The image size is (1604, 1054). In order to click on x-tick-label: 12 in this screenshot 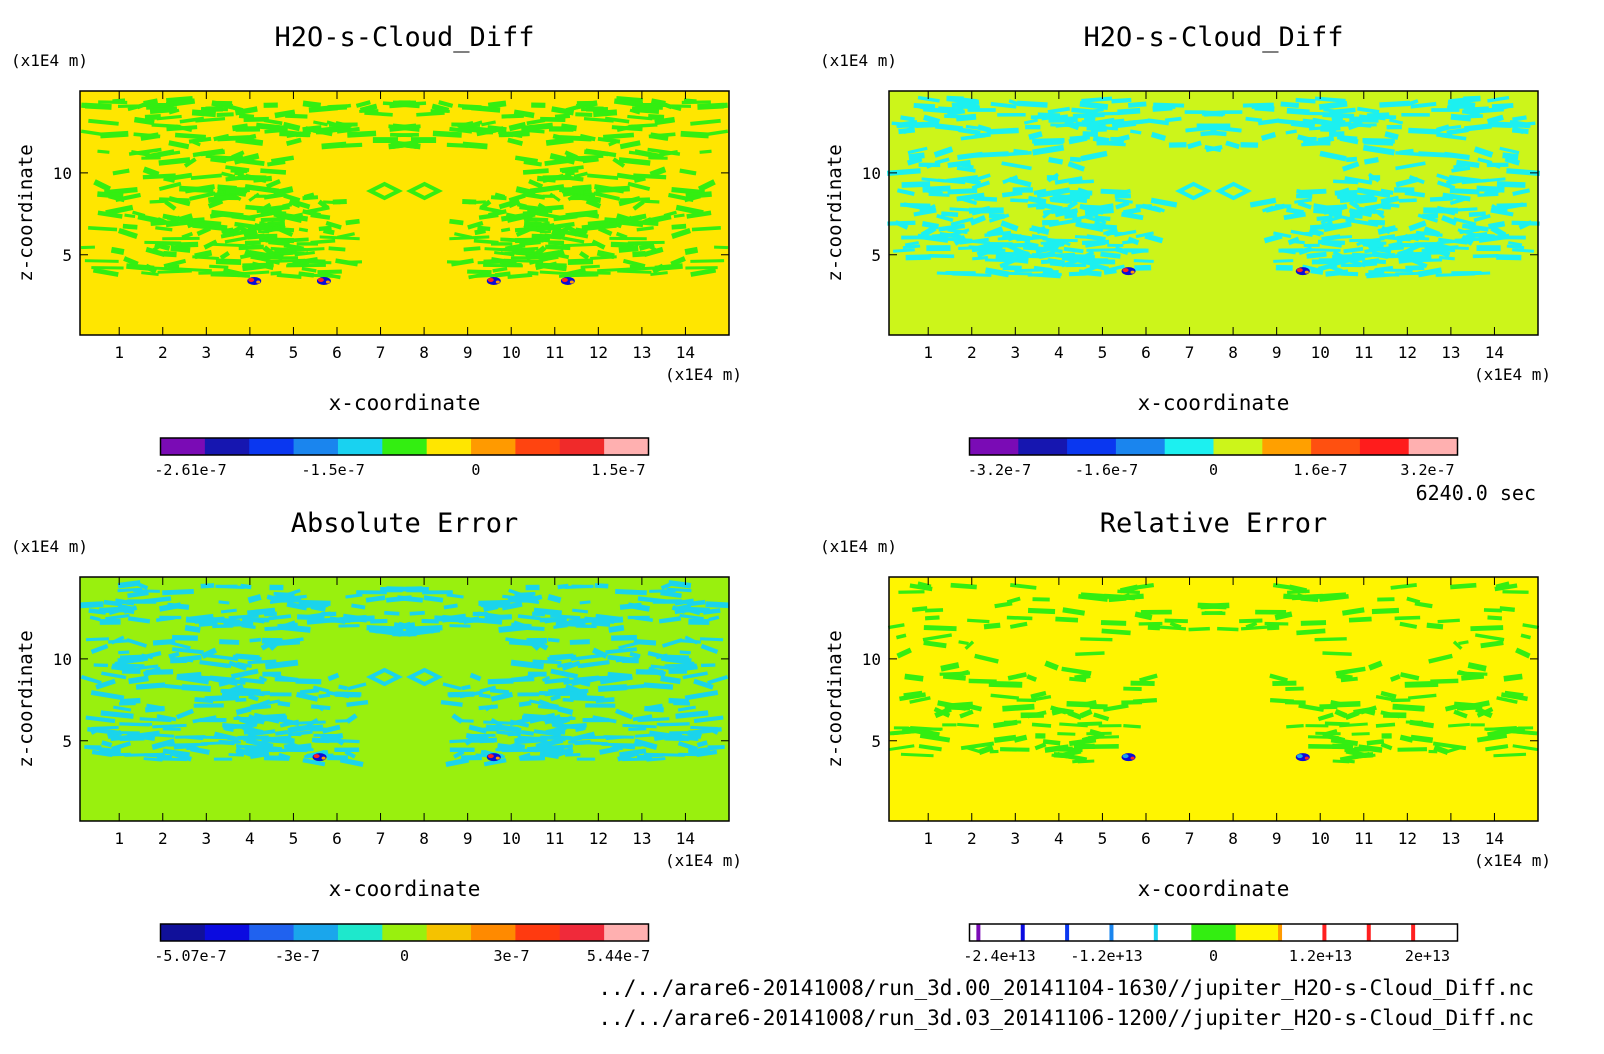, I will do `click(1407, 352)`.